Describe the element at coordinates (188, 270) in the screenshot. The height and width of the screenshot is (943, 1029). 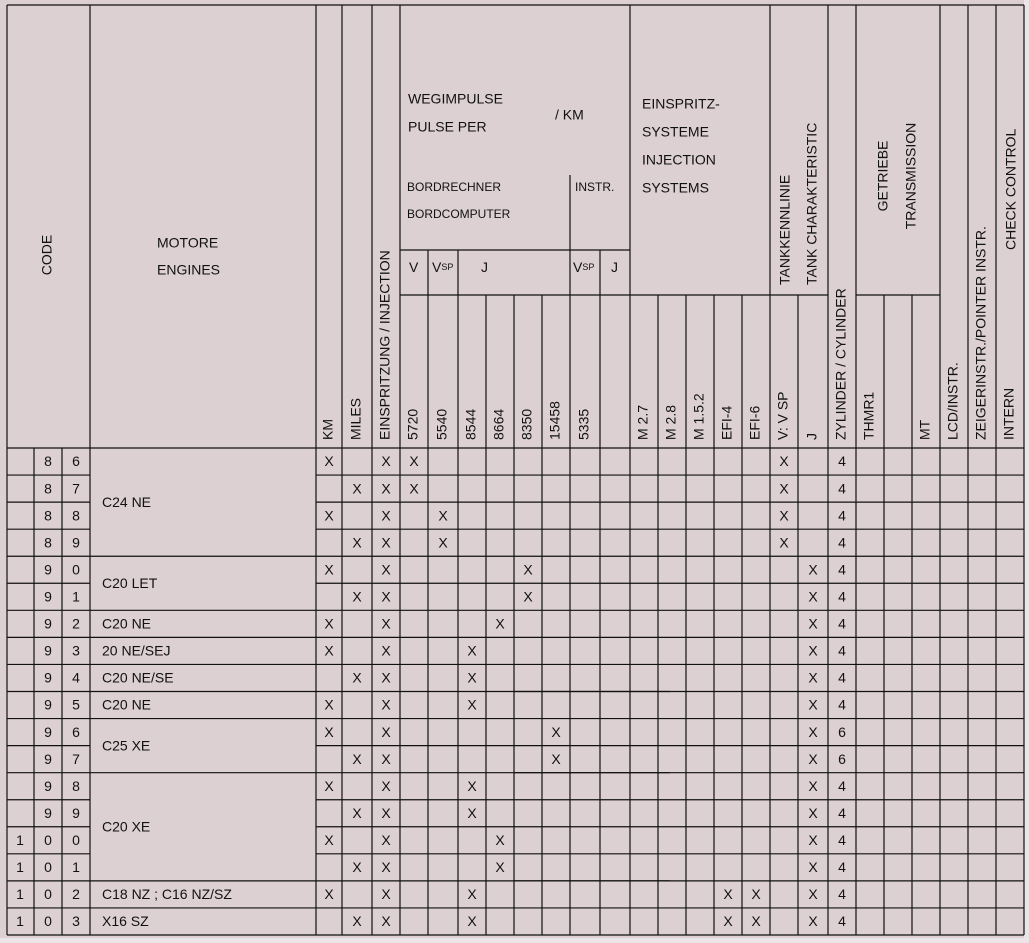
I see `engine-header: ENGINES` at that location.